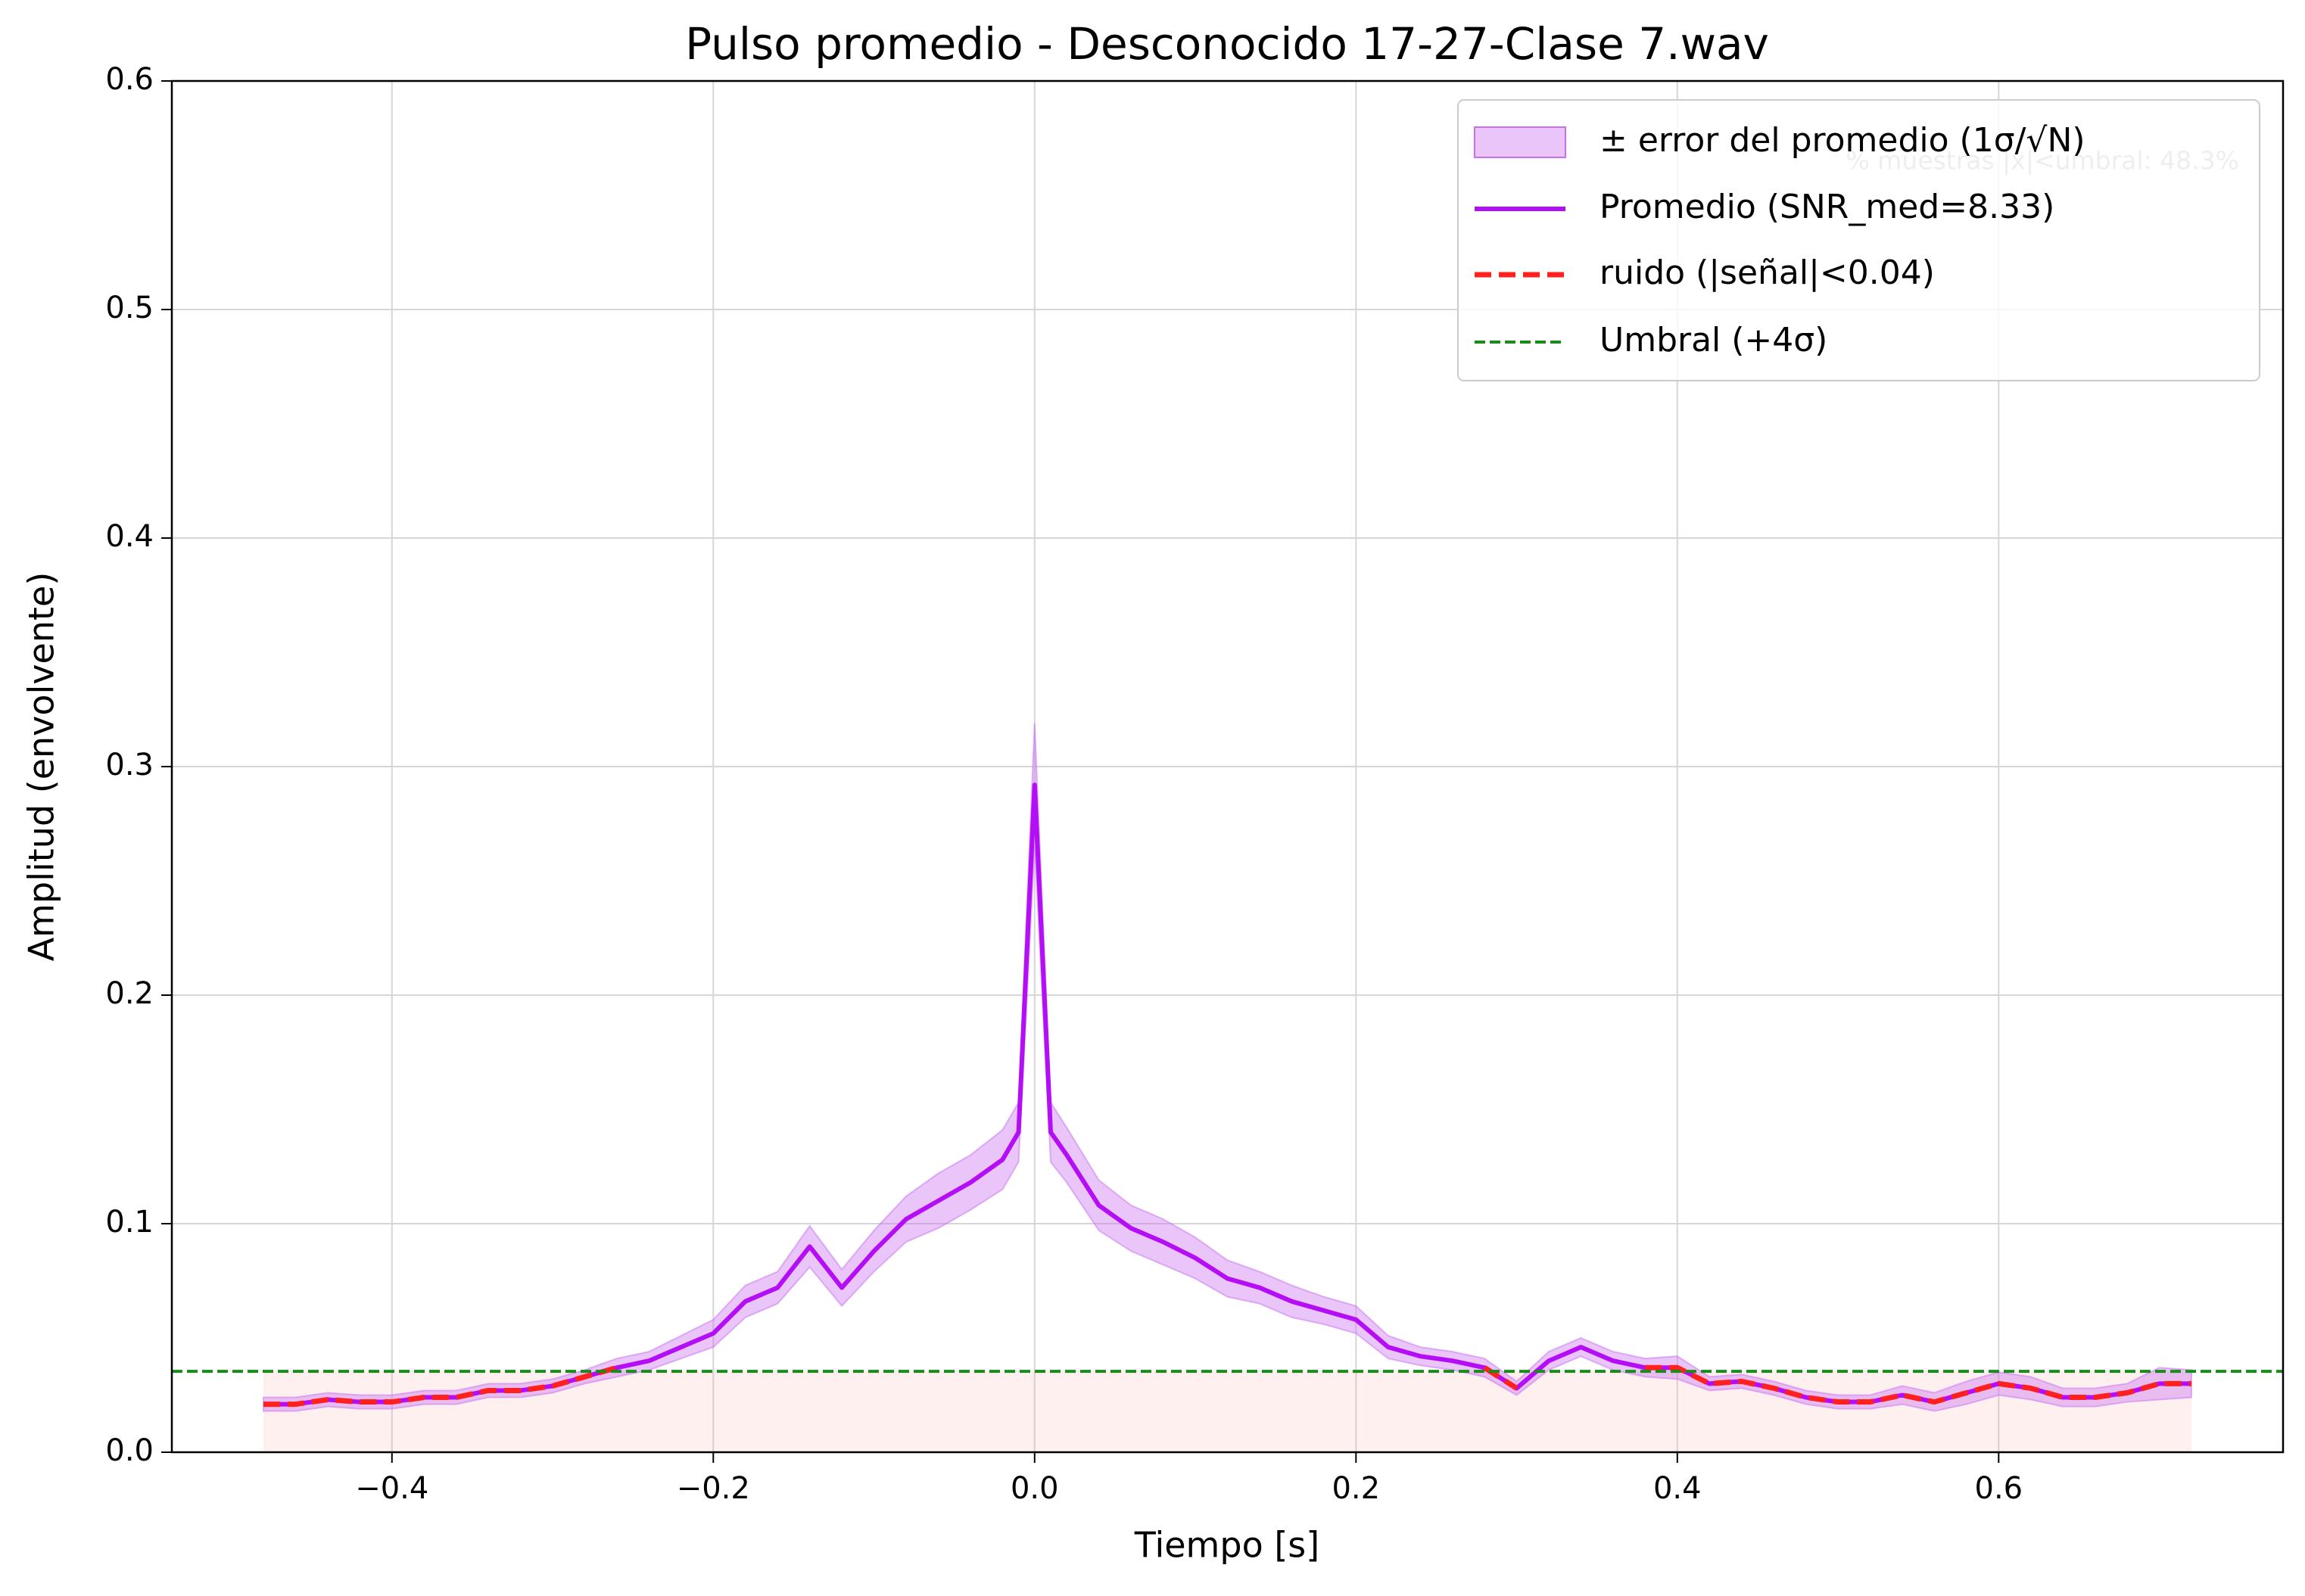 This screenshot has width=2305, height=1596. What do you see at coordinates (129, 536) in the screenshot?
I see `y-tick-label: 0.4` at bounding box center [129, 536].